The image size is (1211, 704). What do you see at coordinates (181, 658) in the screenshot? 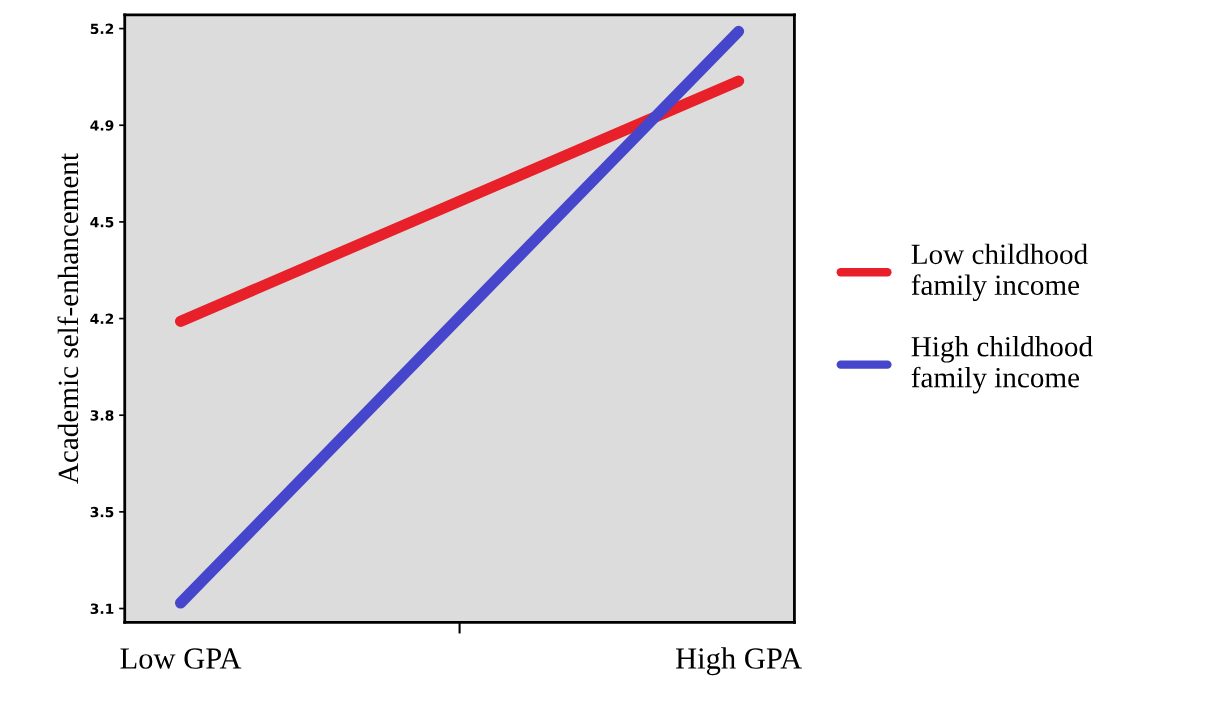
I see `x-tick-label: Low GPA` at bounding box center [181, 658].